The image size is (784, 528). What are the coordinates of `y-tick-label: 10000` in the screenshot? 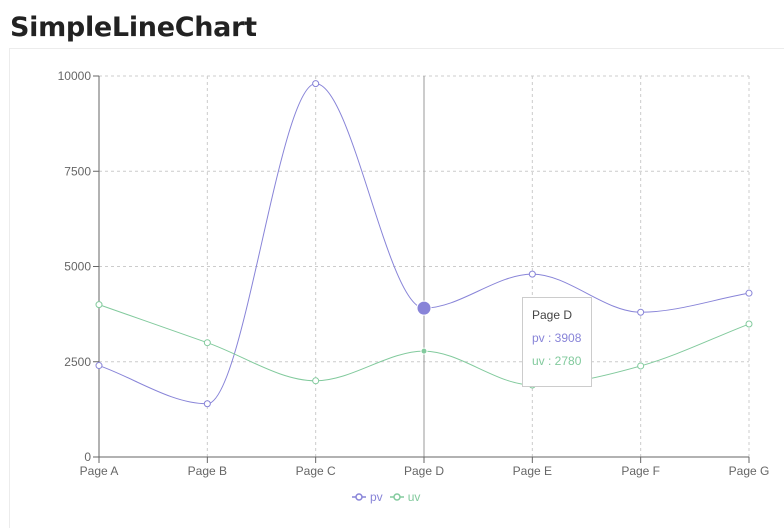 It's located at (75, 76).